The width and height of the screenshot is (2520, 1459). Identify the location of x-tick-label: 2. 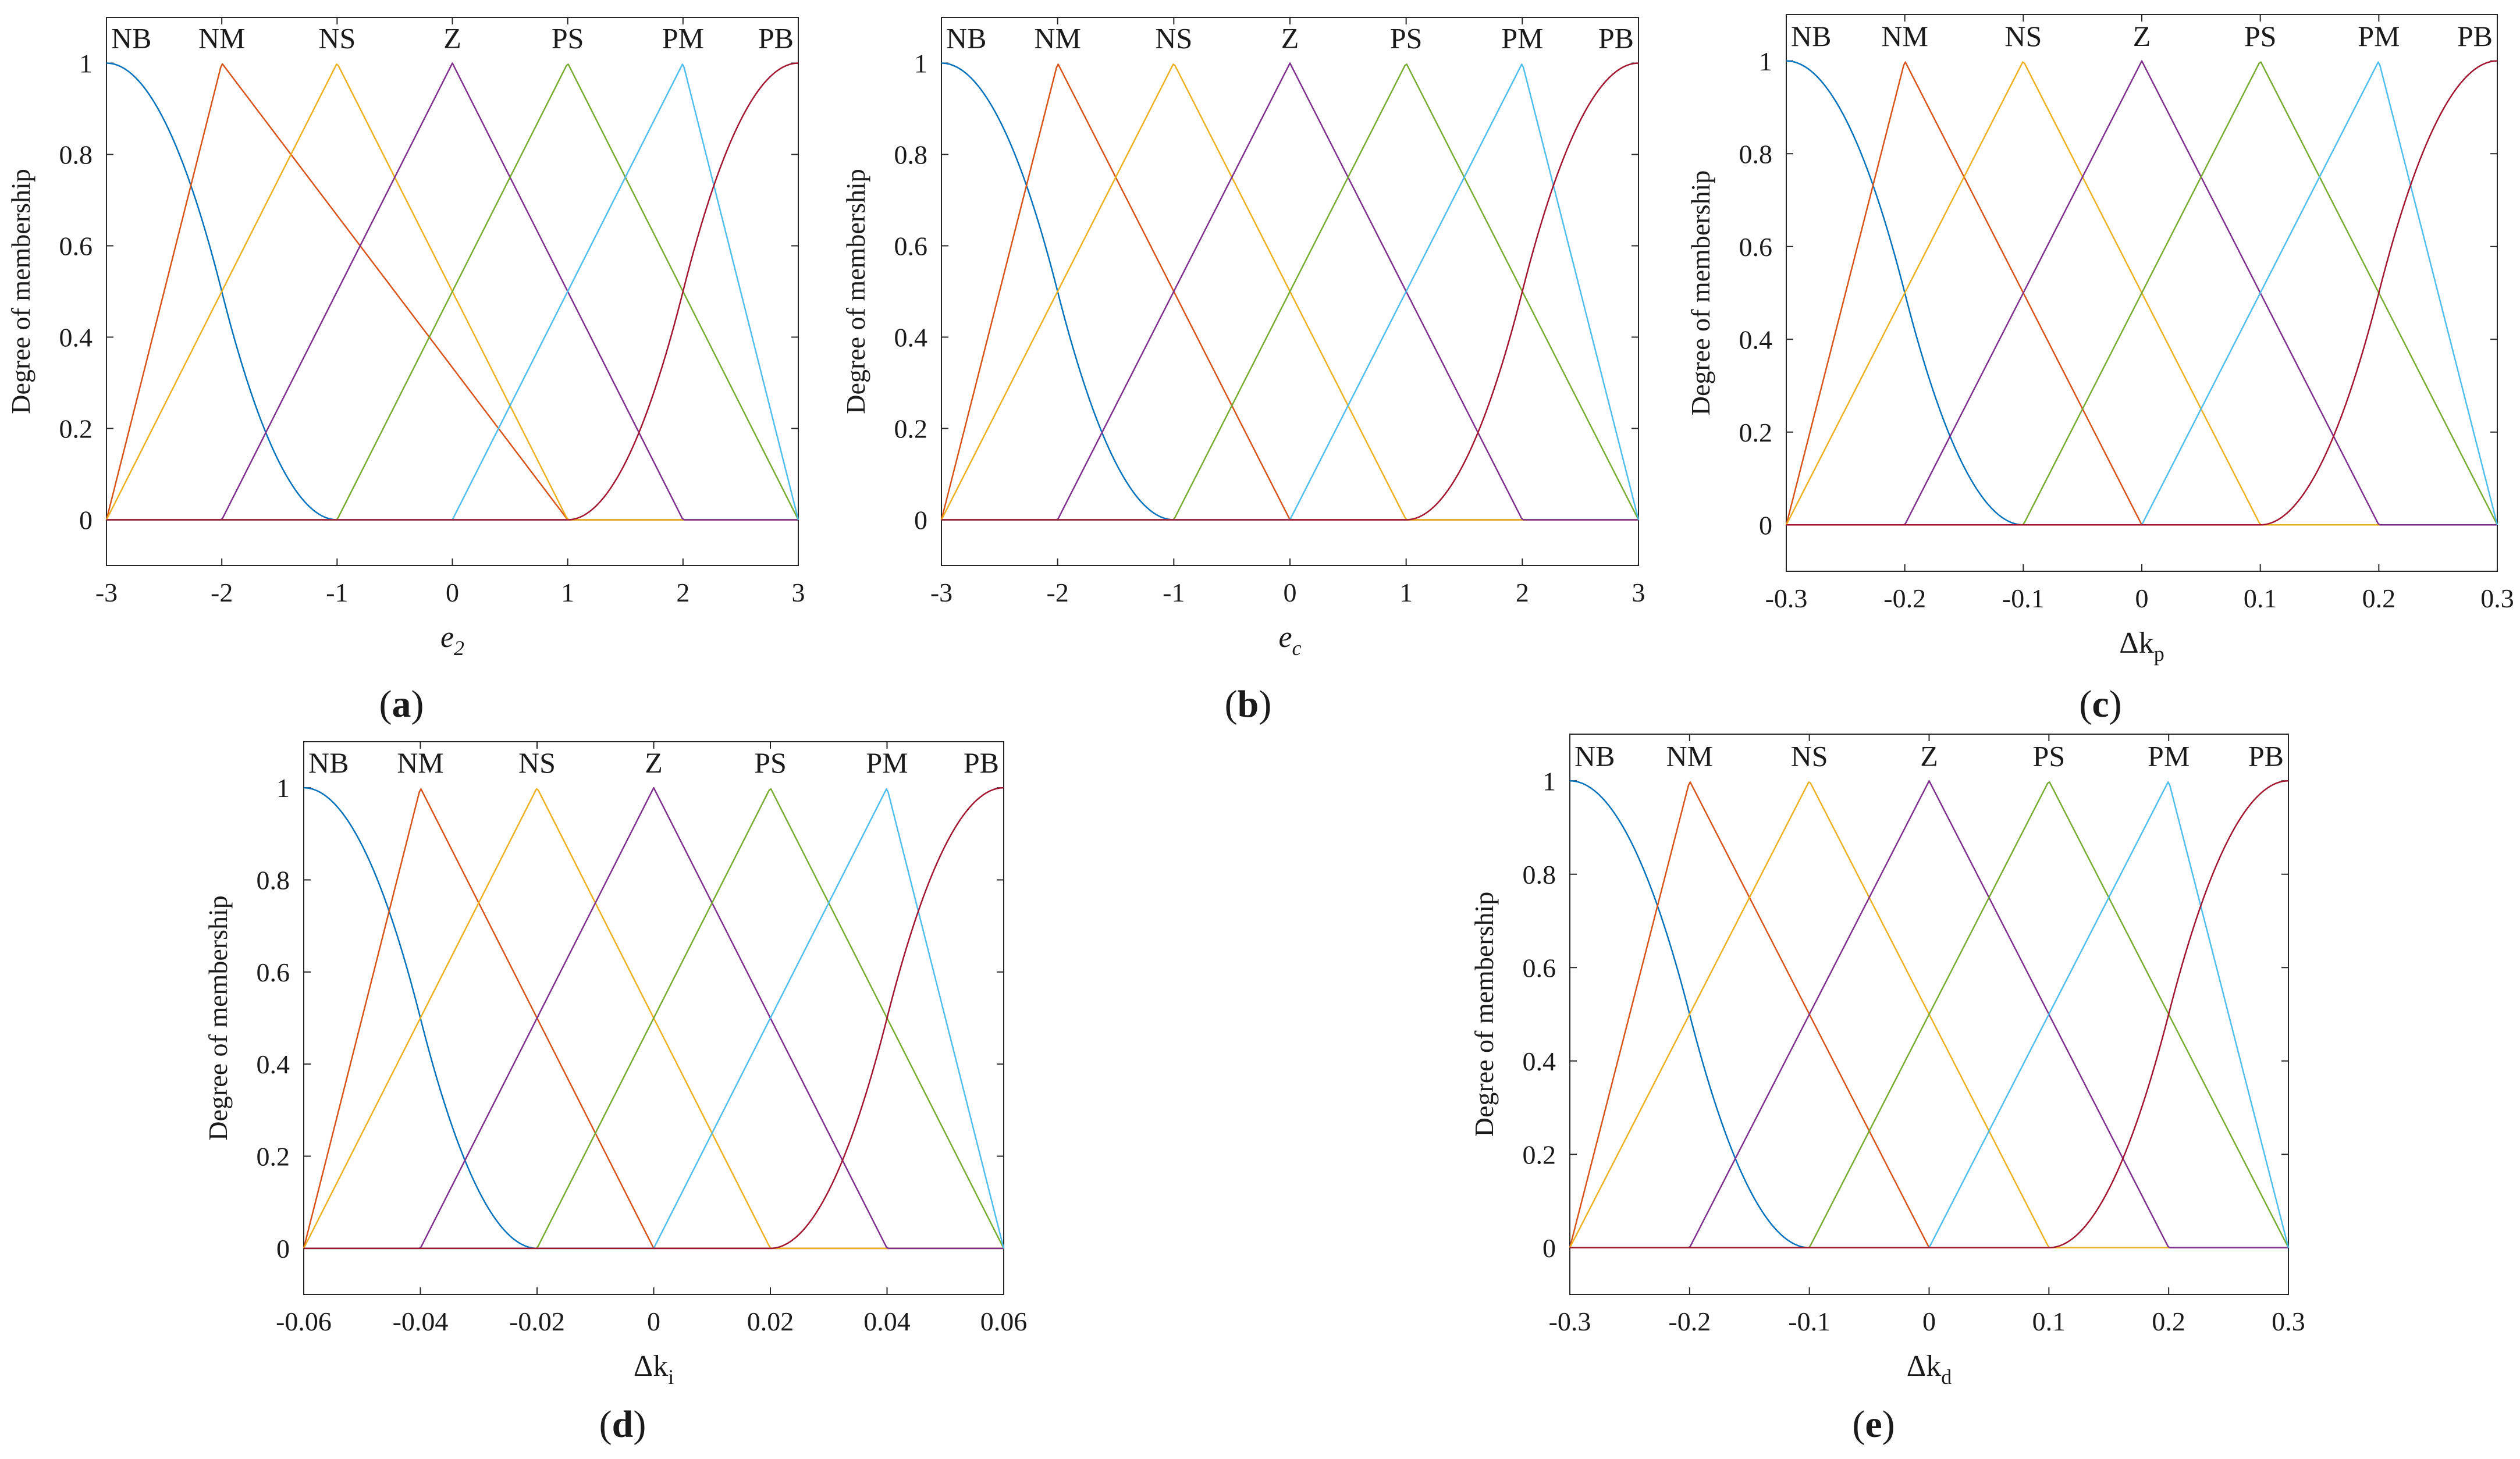
(682, 592).